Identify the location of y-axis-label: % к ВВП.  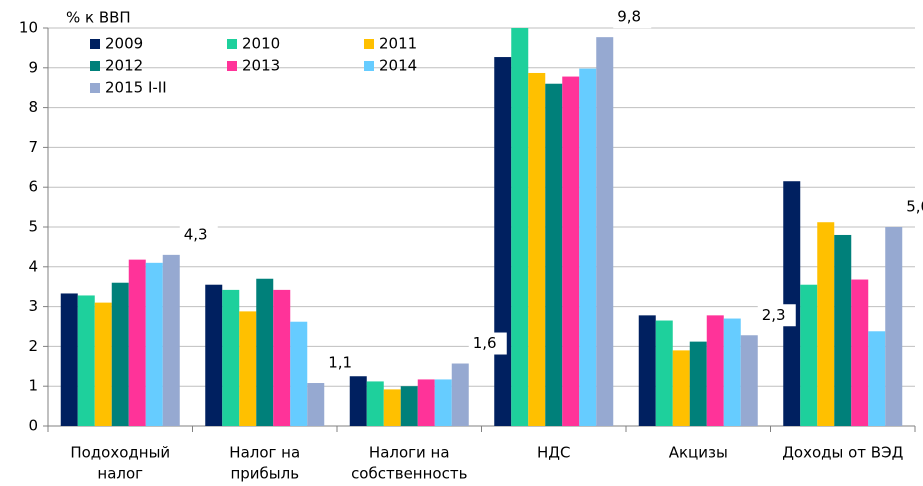
(98, 18).